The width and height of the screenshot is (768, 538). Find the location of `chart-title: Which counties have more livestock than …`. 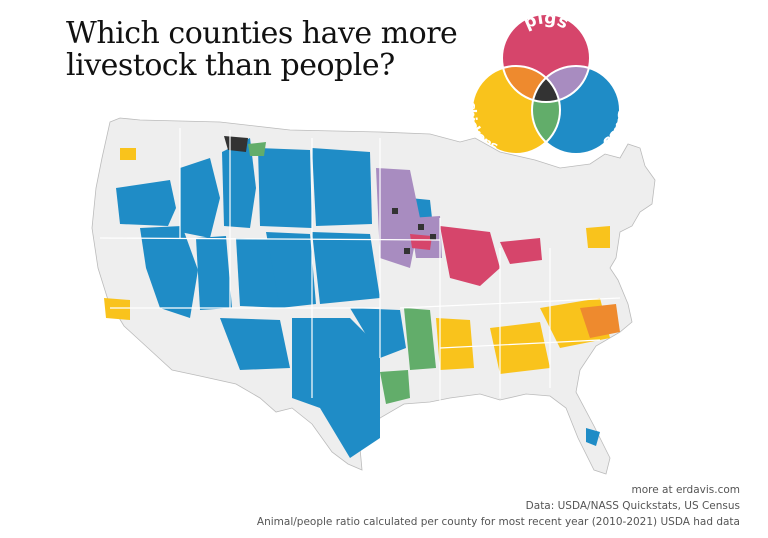

chart-title: Which counties have more livestock than … is located at coordinates (262, 49).